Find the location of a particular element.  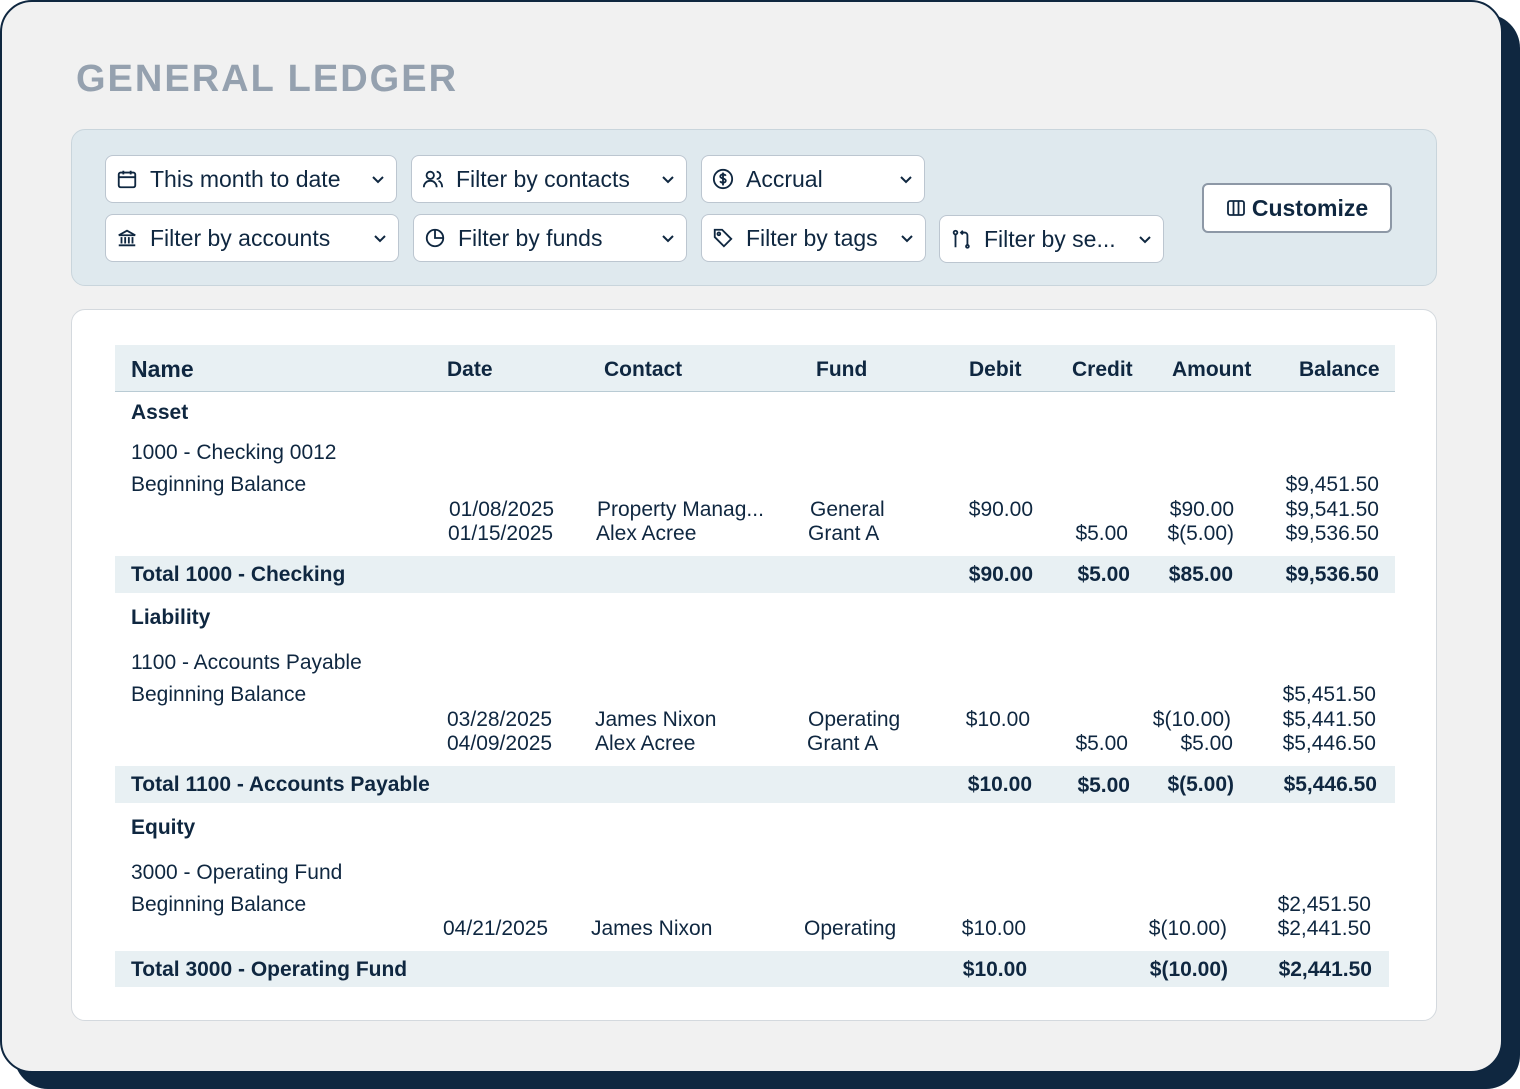

bank-icon is located at coordinates (128, 238).